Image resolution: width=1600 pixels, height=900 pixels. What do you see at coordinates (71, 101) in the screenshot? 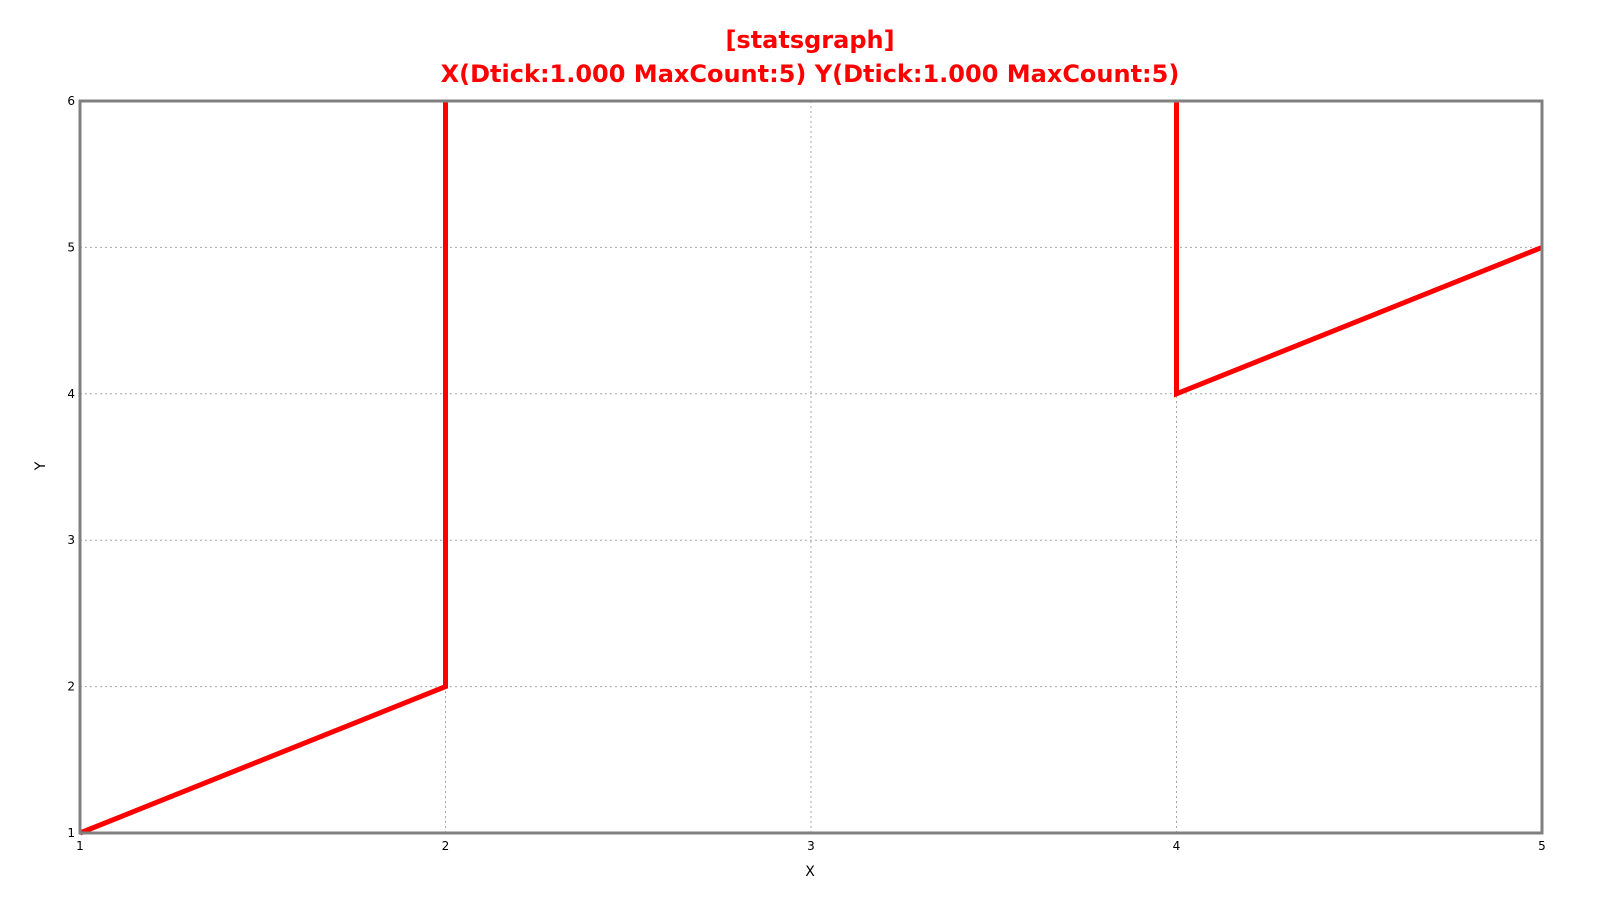
I see `y-tick-label: 6` at bounding box center [71, 101].